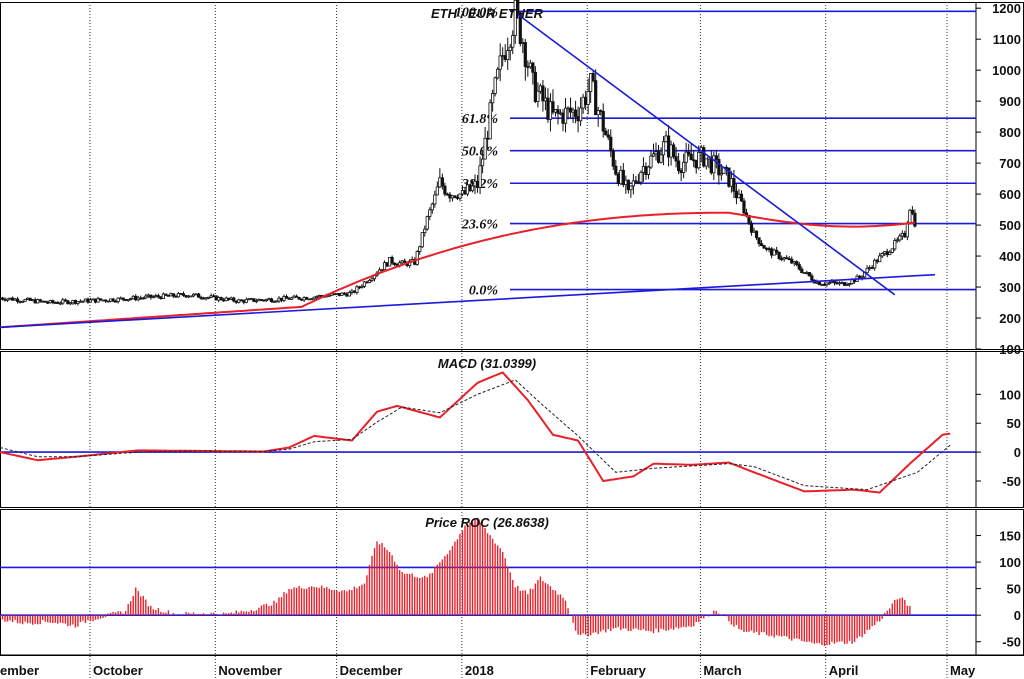 This screenshot has height=679, width=1024. What do you see at coordinates (963, 670) in the screenshot?
I see `x-tick-label: May` at bounding box center [963, 670].